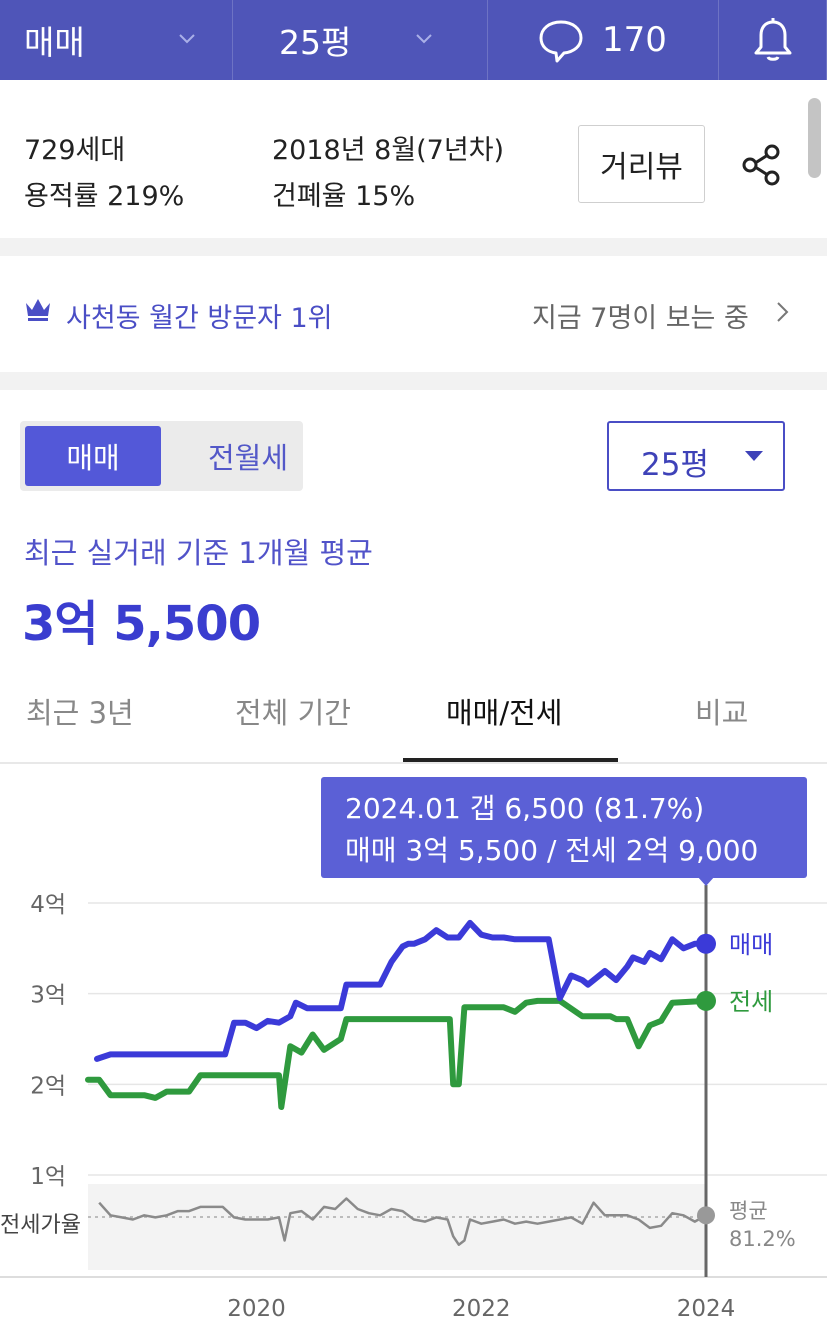 The image size is (827, 1330). Describe the element at coordinates (754, 456) in the screenshot. I see `caret-down-icon` at that location.